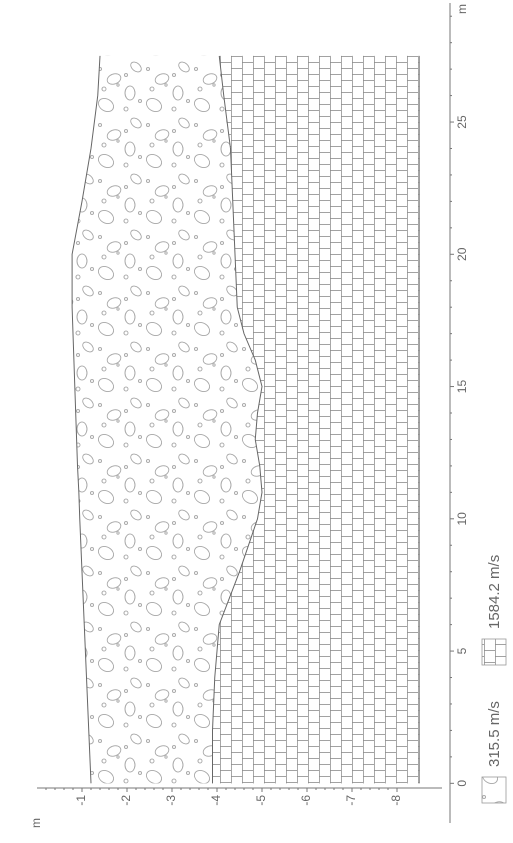 The height and width of the screenshot is (843, 513). What do you see at coordinates (462, 387) in the screenshot?
I see `x-tick-label: 15` at bounding box center [462, 387].